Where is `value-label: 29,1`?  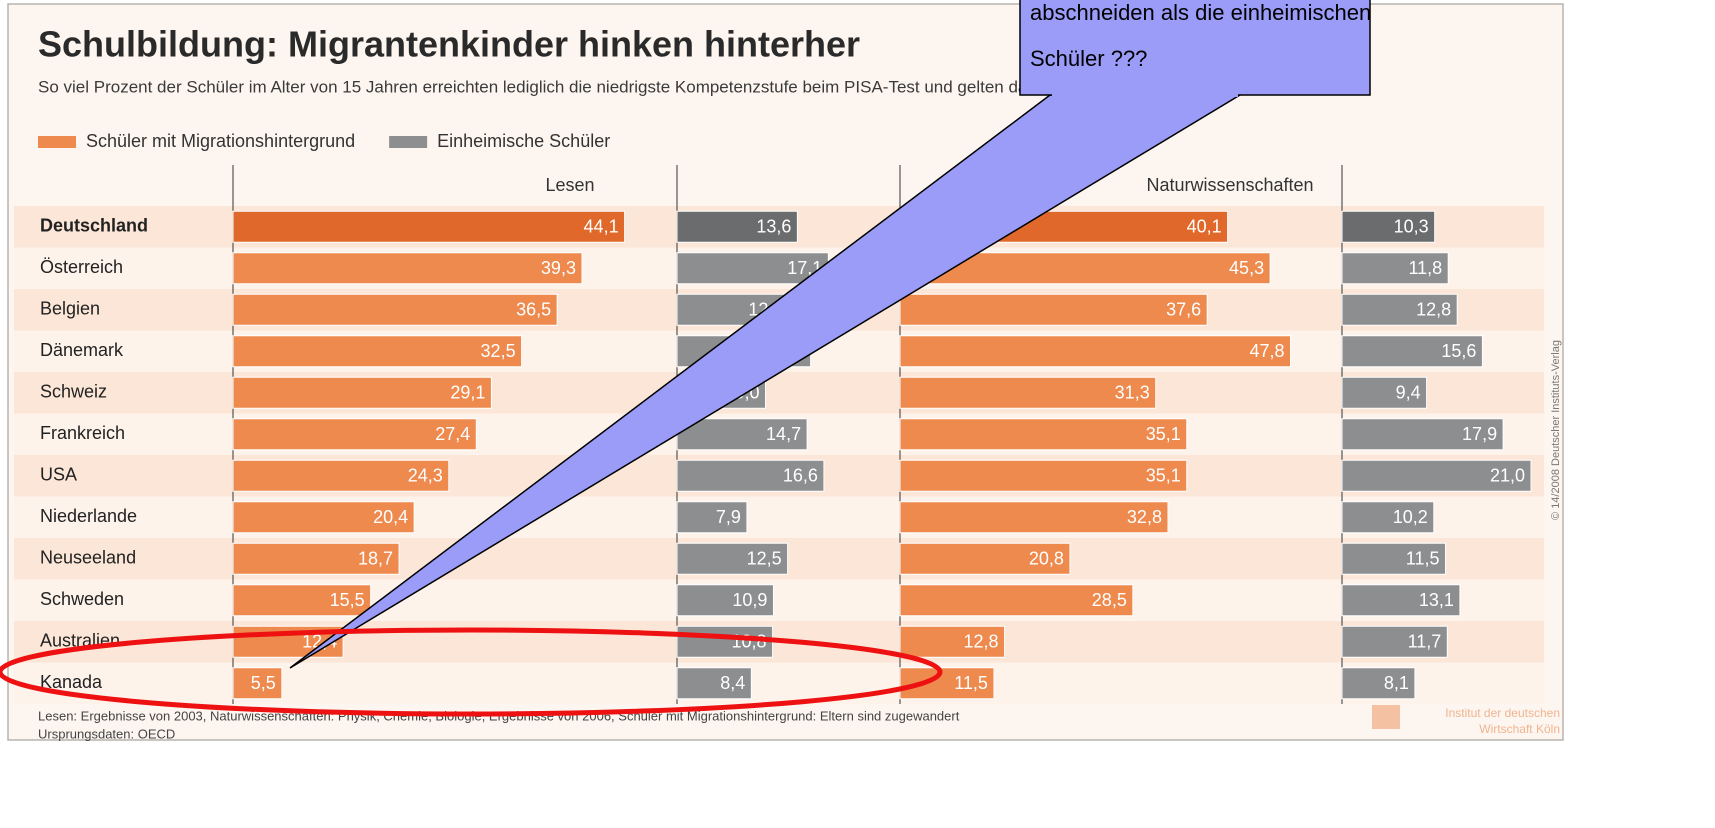 value-label: 29,1 is located at coordinates (467, 393).